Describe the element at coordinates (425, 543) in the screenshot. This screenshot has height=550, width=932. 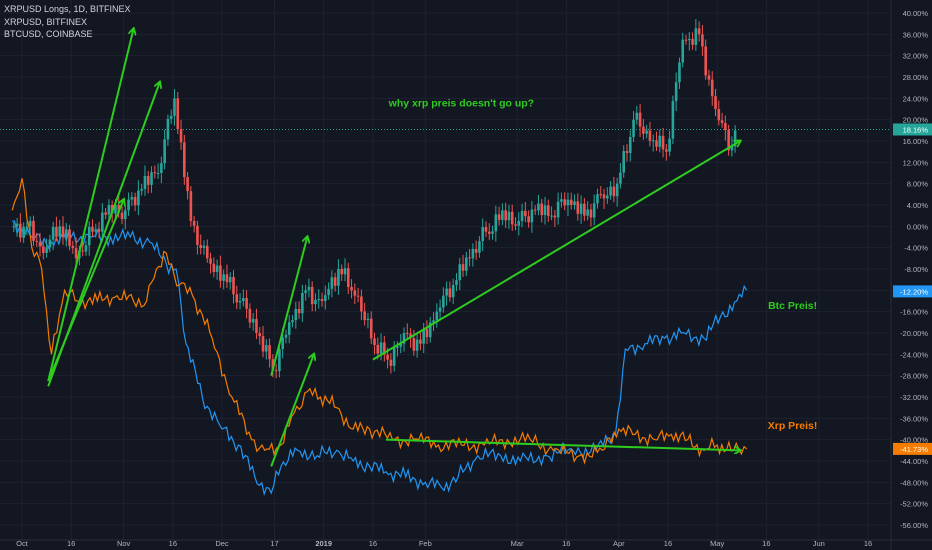
I see `x-tick-label: Feb` at that location.